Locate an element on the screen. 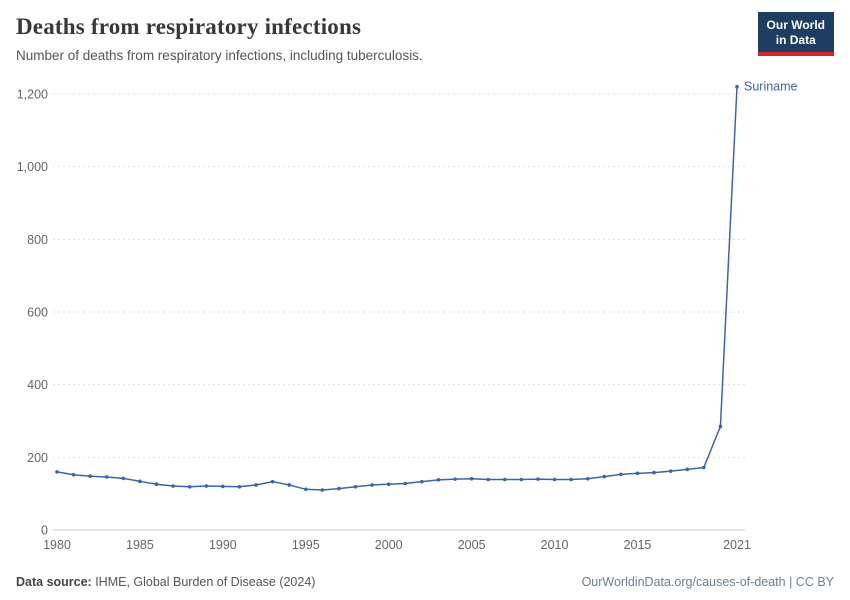 This screenshot has width=850, height=600. data-source-text: IHME, Global Burden of Disease (2024) is located at coordinates (203, 582).